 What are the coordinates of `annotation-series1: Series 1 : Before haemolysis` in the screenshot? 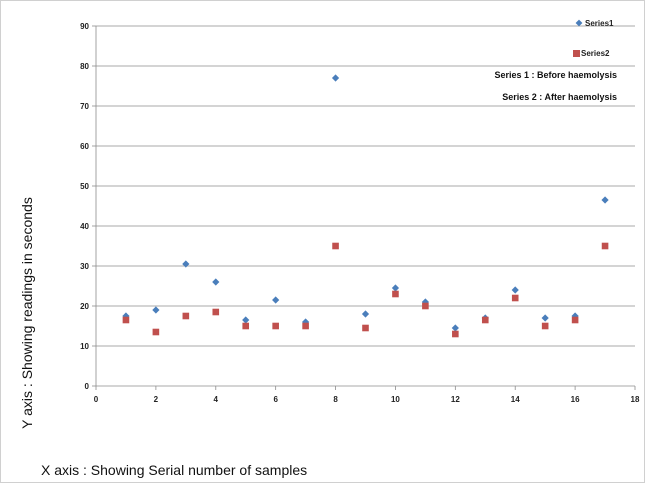 It's located at (555, 75).